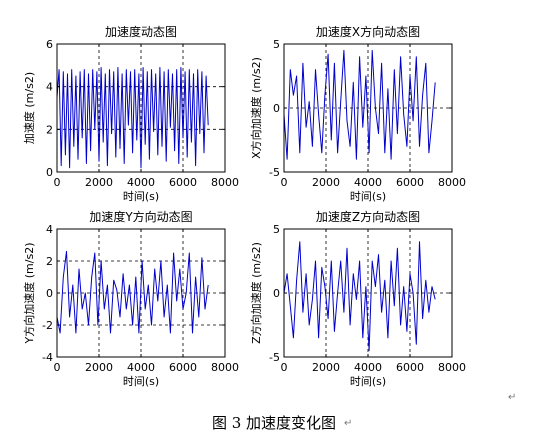 Image resolution: width=548 pixels, height=444 pixels. Describe the element at coordinates (452, 367) in the screenshot. I see `chart-4-x-tick-label-4: 8000` at that location.